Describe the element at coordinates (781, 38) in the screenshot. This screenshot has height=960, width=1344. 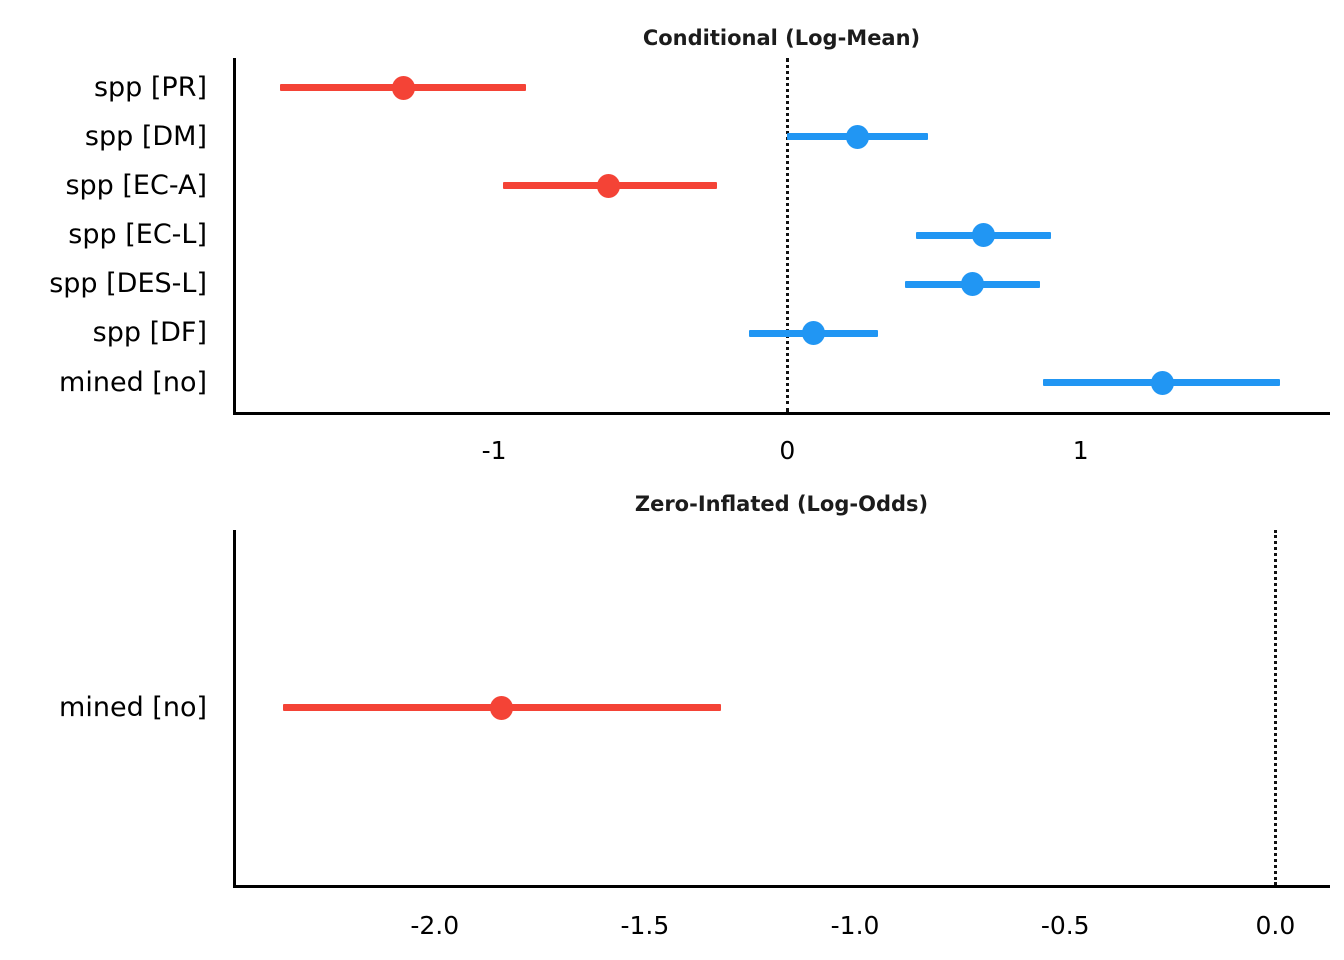
I see `panel-title-conditional: Conditional (Log-Mean)` at that location.